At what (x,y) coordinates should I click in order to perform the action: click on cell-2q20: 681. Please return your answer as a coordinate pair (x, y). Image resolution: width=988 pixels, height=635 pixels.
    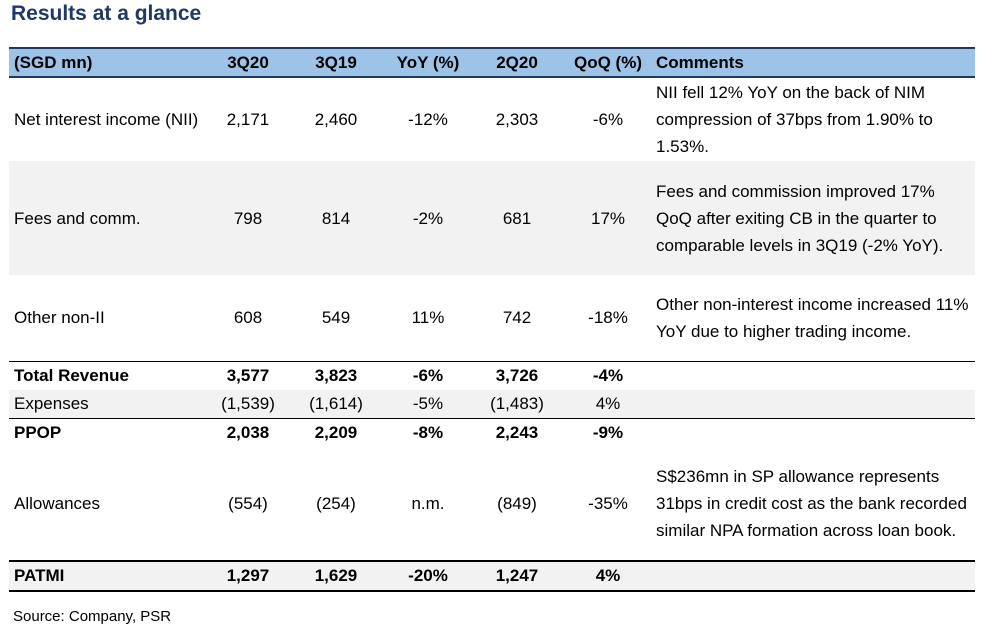
    Looking at the image, I should click on (517, 218).